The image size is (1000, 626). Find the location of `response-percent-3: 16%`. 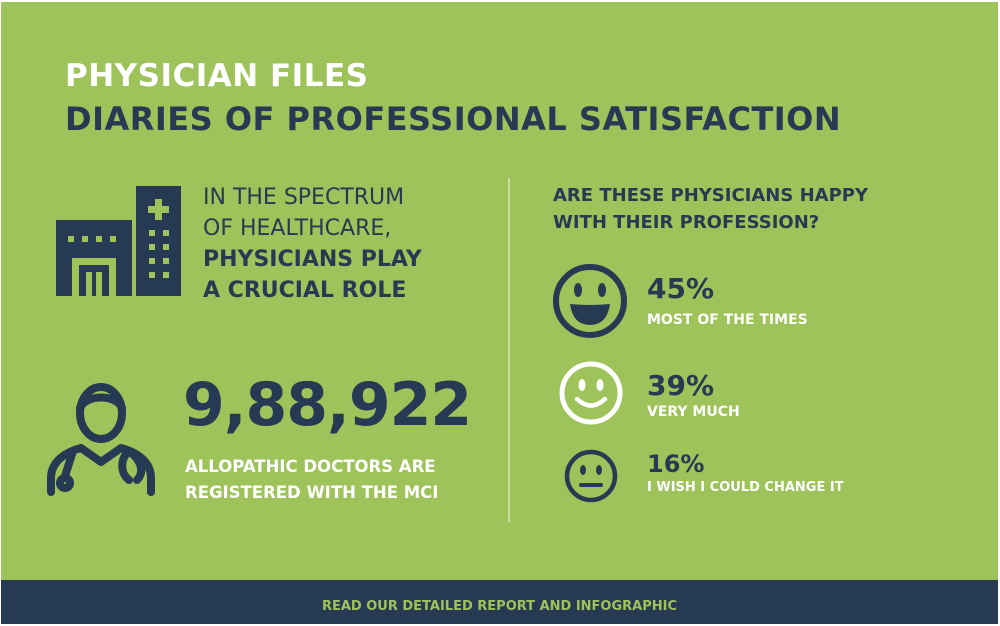

response-percent-3: 16% is located at coordinates (676, 464).